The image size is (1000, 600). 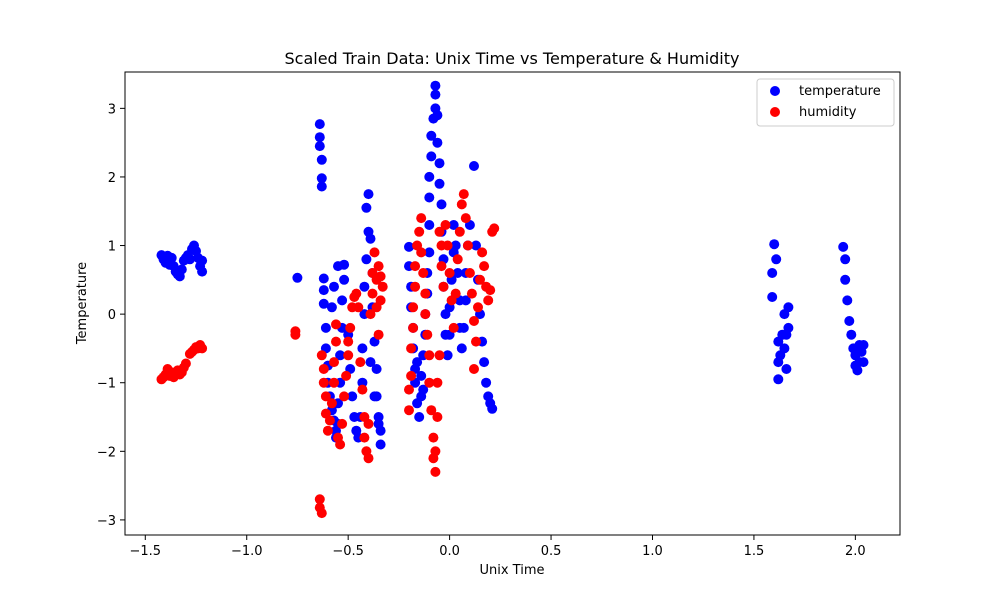 What do you see at coordinates (652, 551) in the screenshot?
I see `x-tick-label: 1.0` at bounding box center [652, 551].